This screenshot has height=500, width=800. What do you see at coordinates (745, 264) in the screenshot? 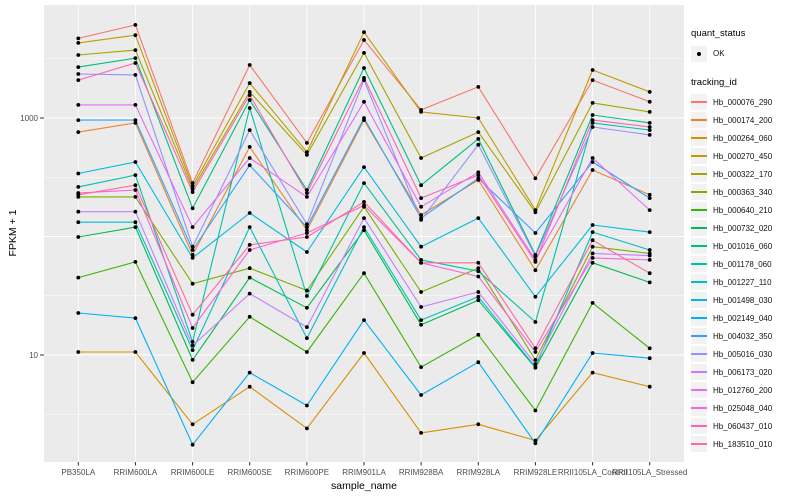
I see `legend-entry: Hb_001178_060` at bounding box center [745, 264].